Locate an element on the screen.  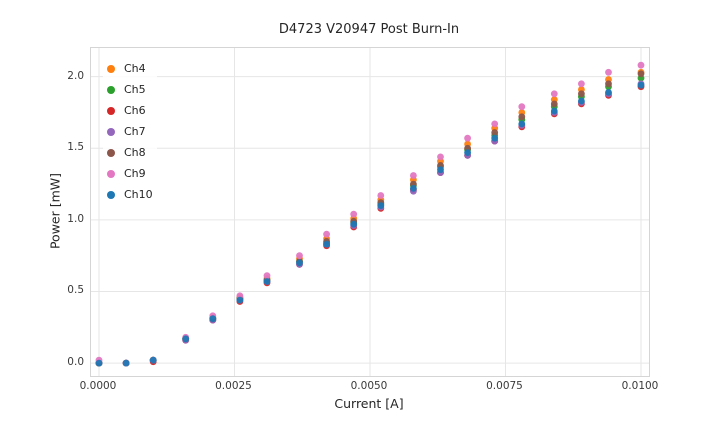
legend-item-Ch4: Ch4 is located at coordinates (130, 68).